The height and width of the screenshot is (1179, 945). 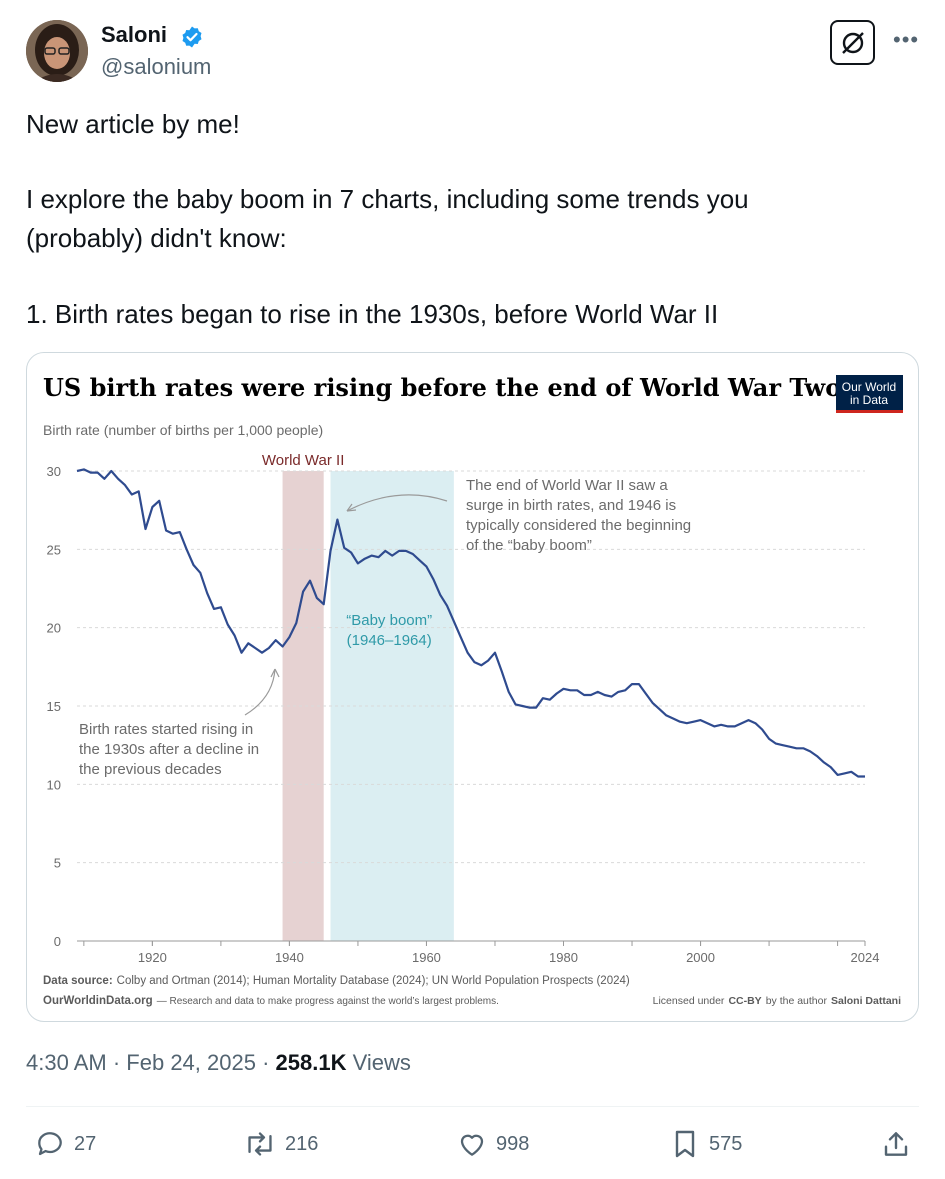 What do you see at coordinates (866, 1001) in the screenshot?
I see `license-author: Saloni Dattani` at bounding box center [866, 1001].